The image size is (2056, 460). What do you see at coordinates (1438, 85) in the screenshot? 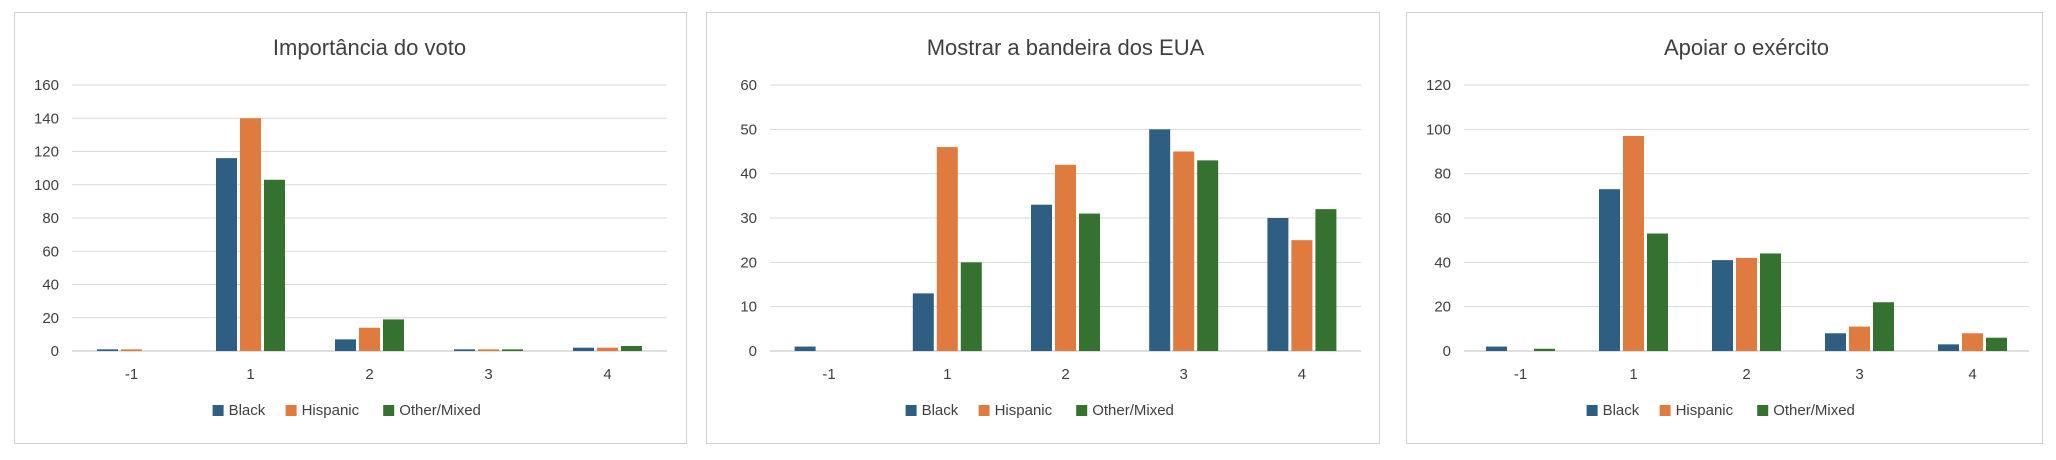
I see `y-tick-label: 120` at bounding box center [1438, 85].